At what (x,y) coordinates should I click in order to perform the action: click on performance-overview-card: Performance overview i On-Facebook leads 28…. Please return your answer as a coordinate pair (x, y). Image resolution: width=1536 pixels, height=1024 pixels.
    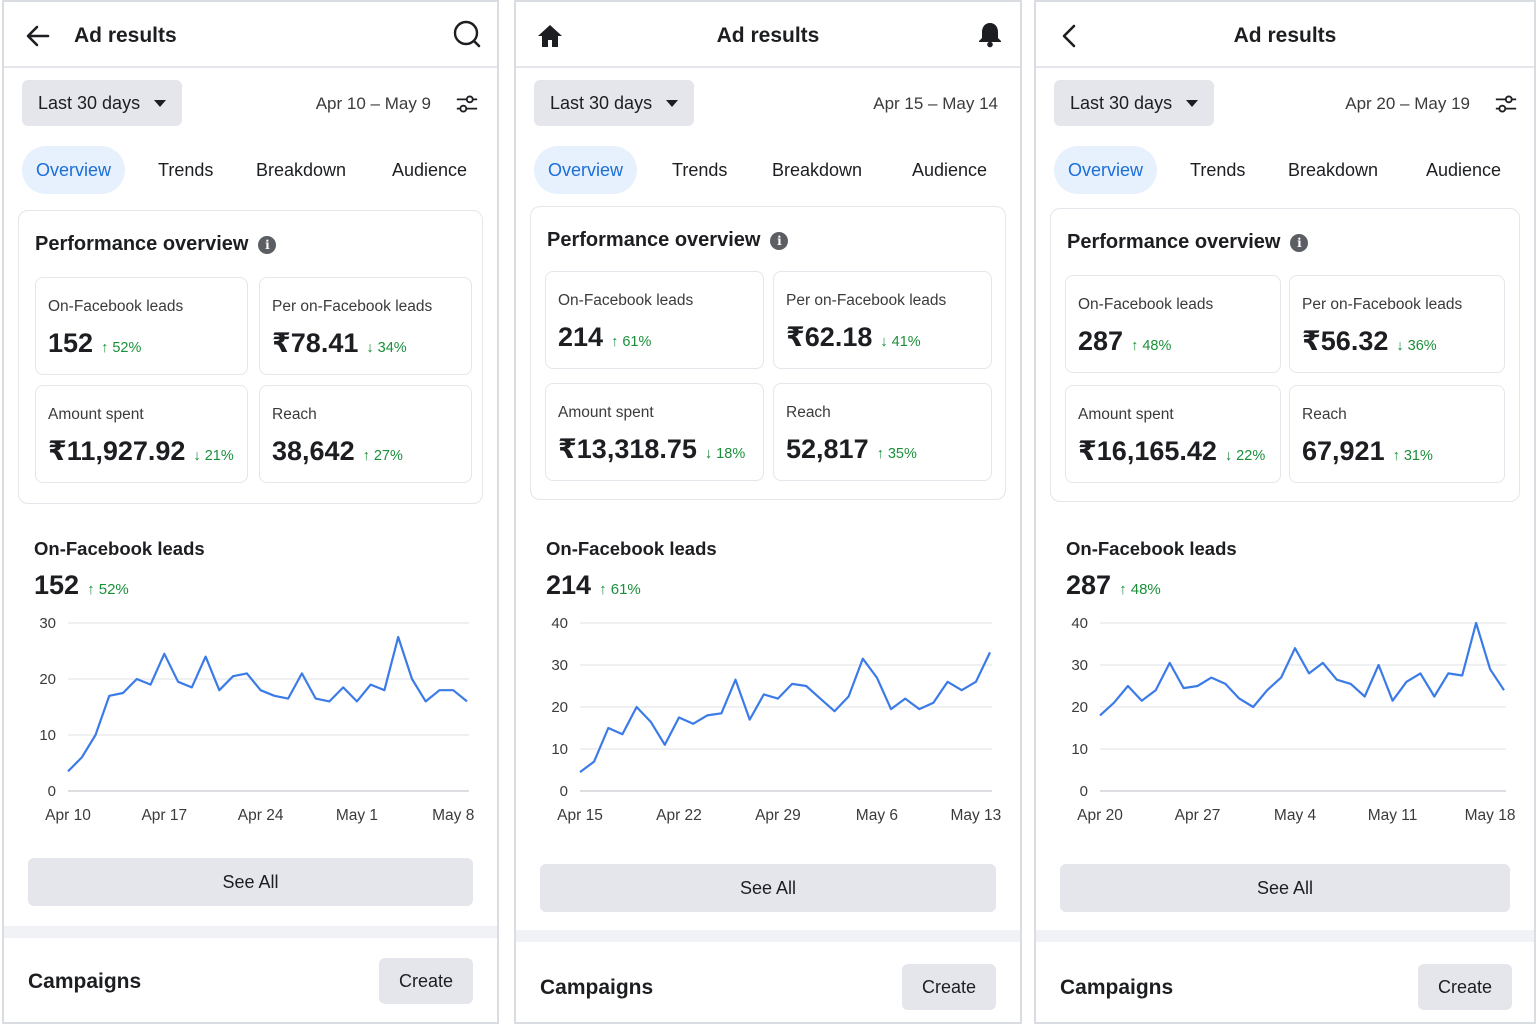
    Looking at the image, I should click on (1285, 355).